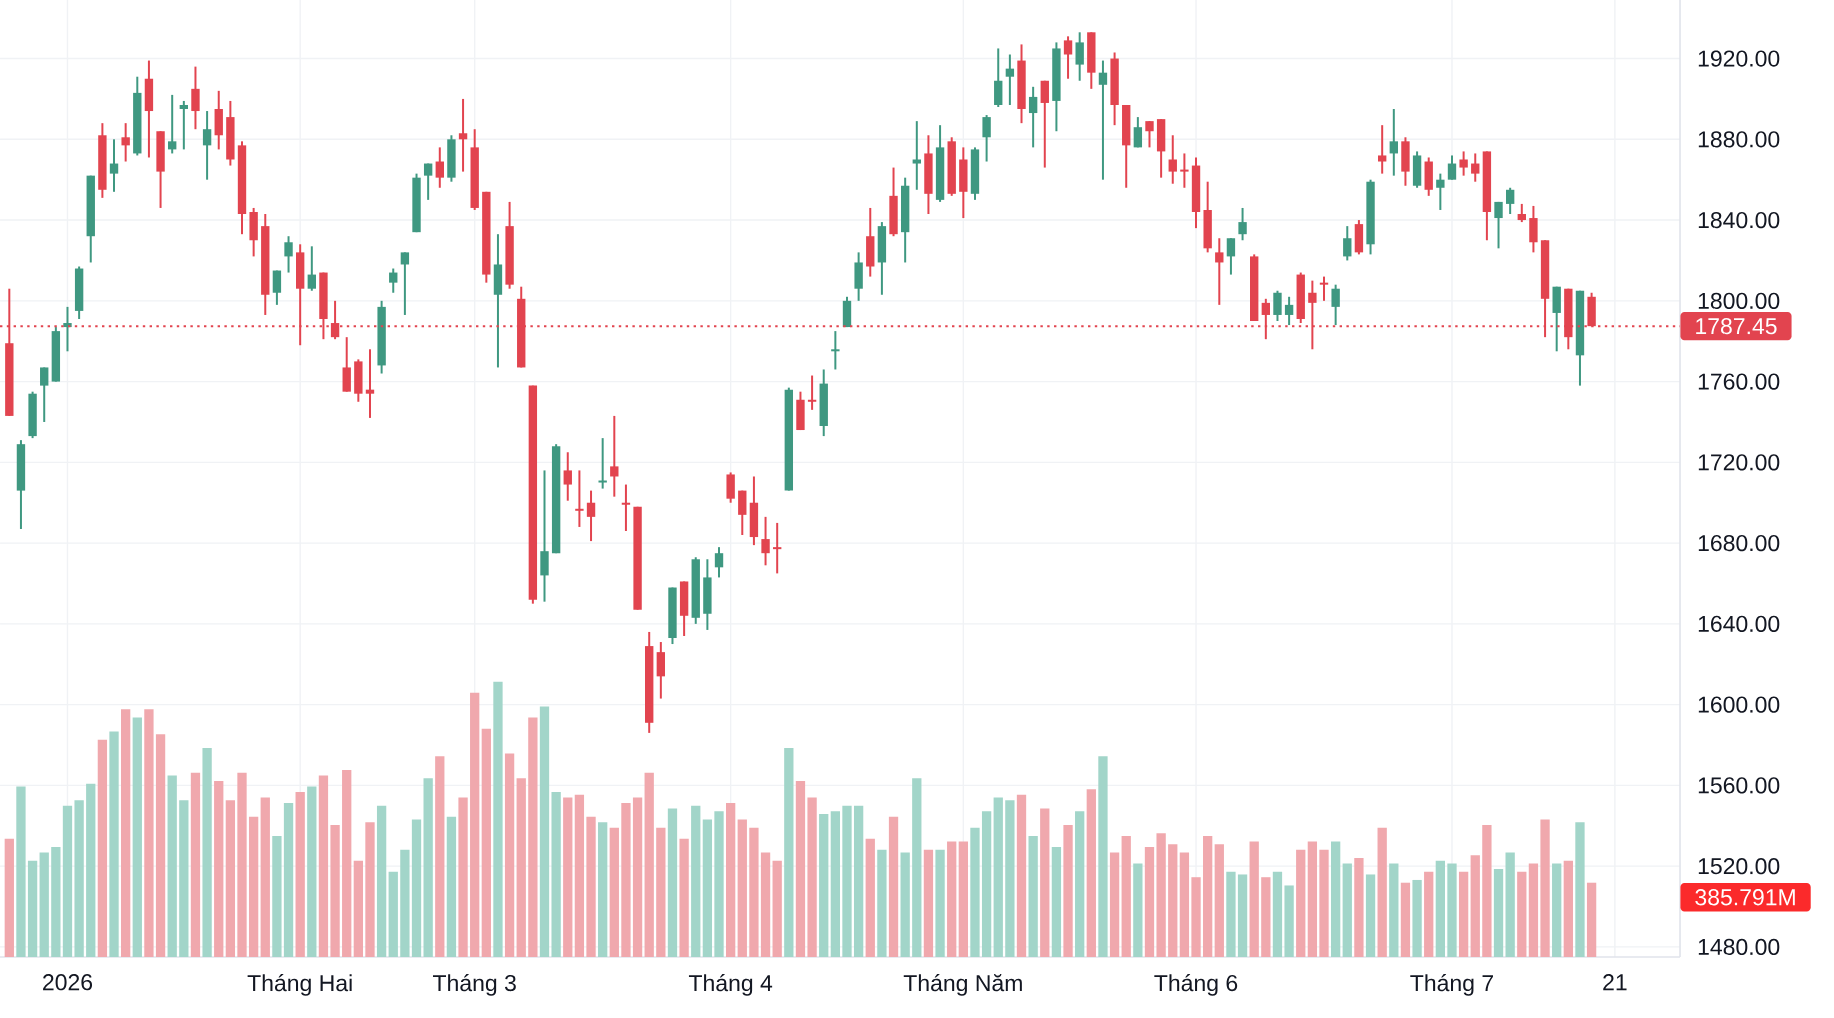  Describe the element at coordinates (1739, 462) in the screenshot. I see `y-tick-label: 1720.00` at that location.